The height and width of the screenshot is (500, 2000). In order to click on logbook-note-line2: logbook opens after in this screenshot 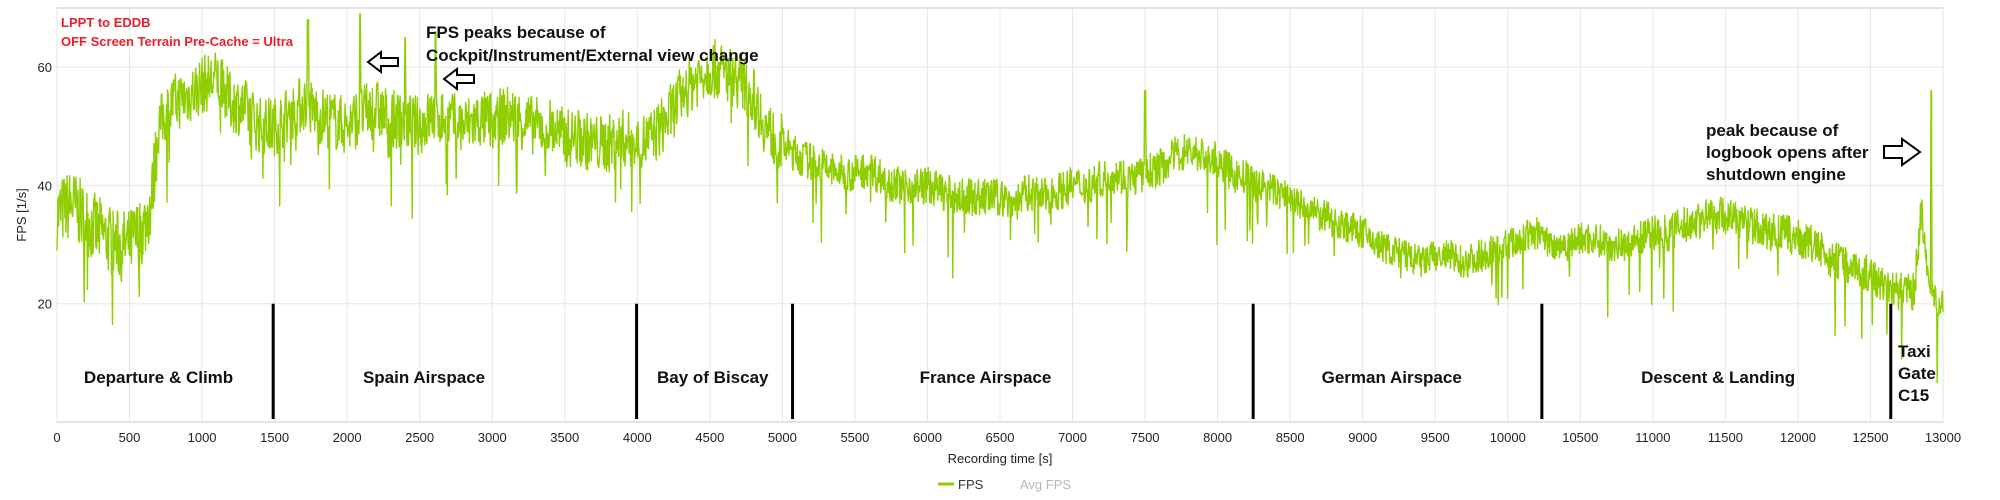, I will do `click(1787, 152)`.